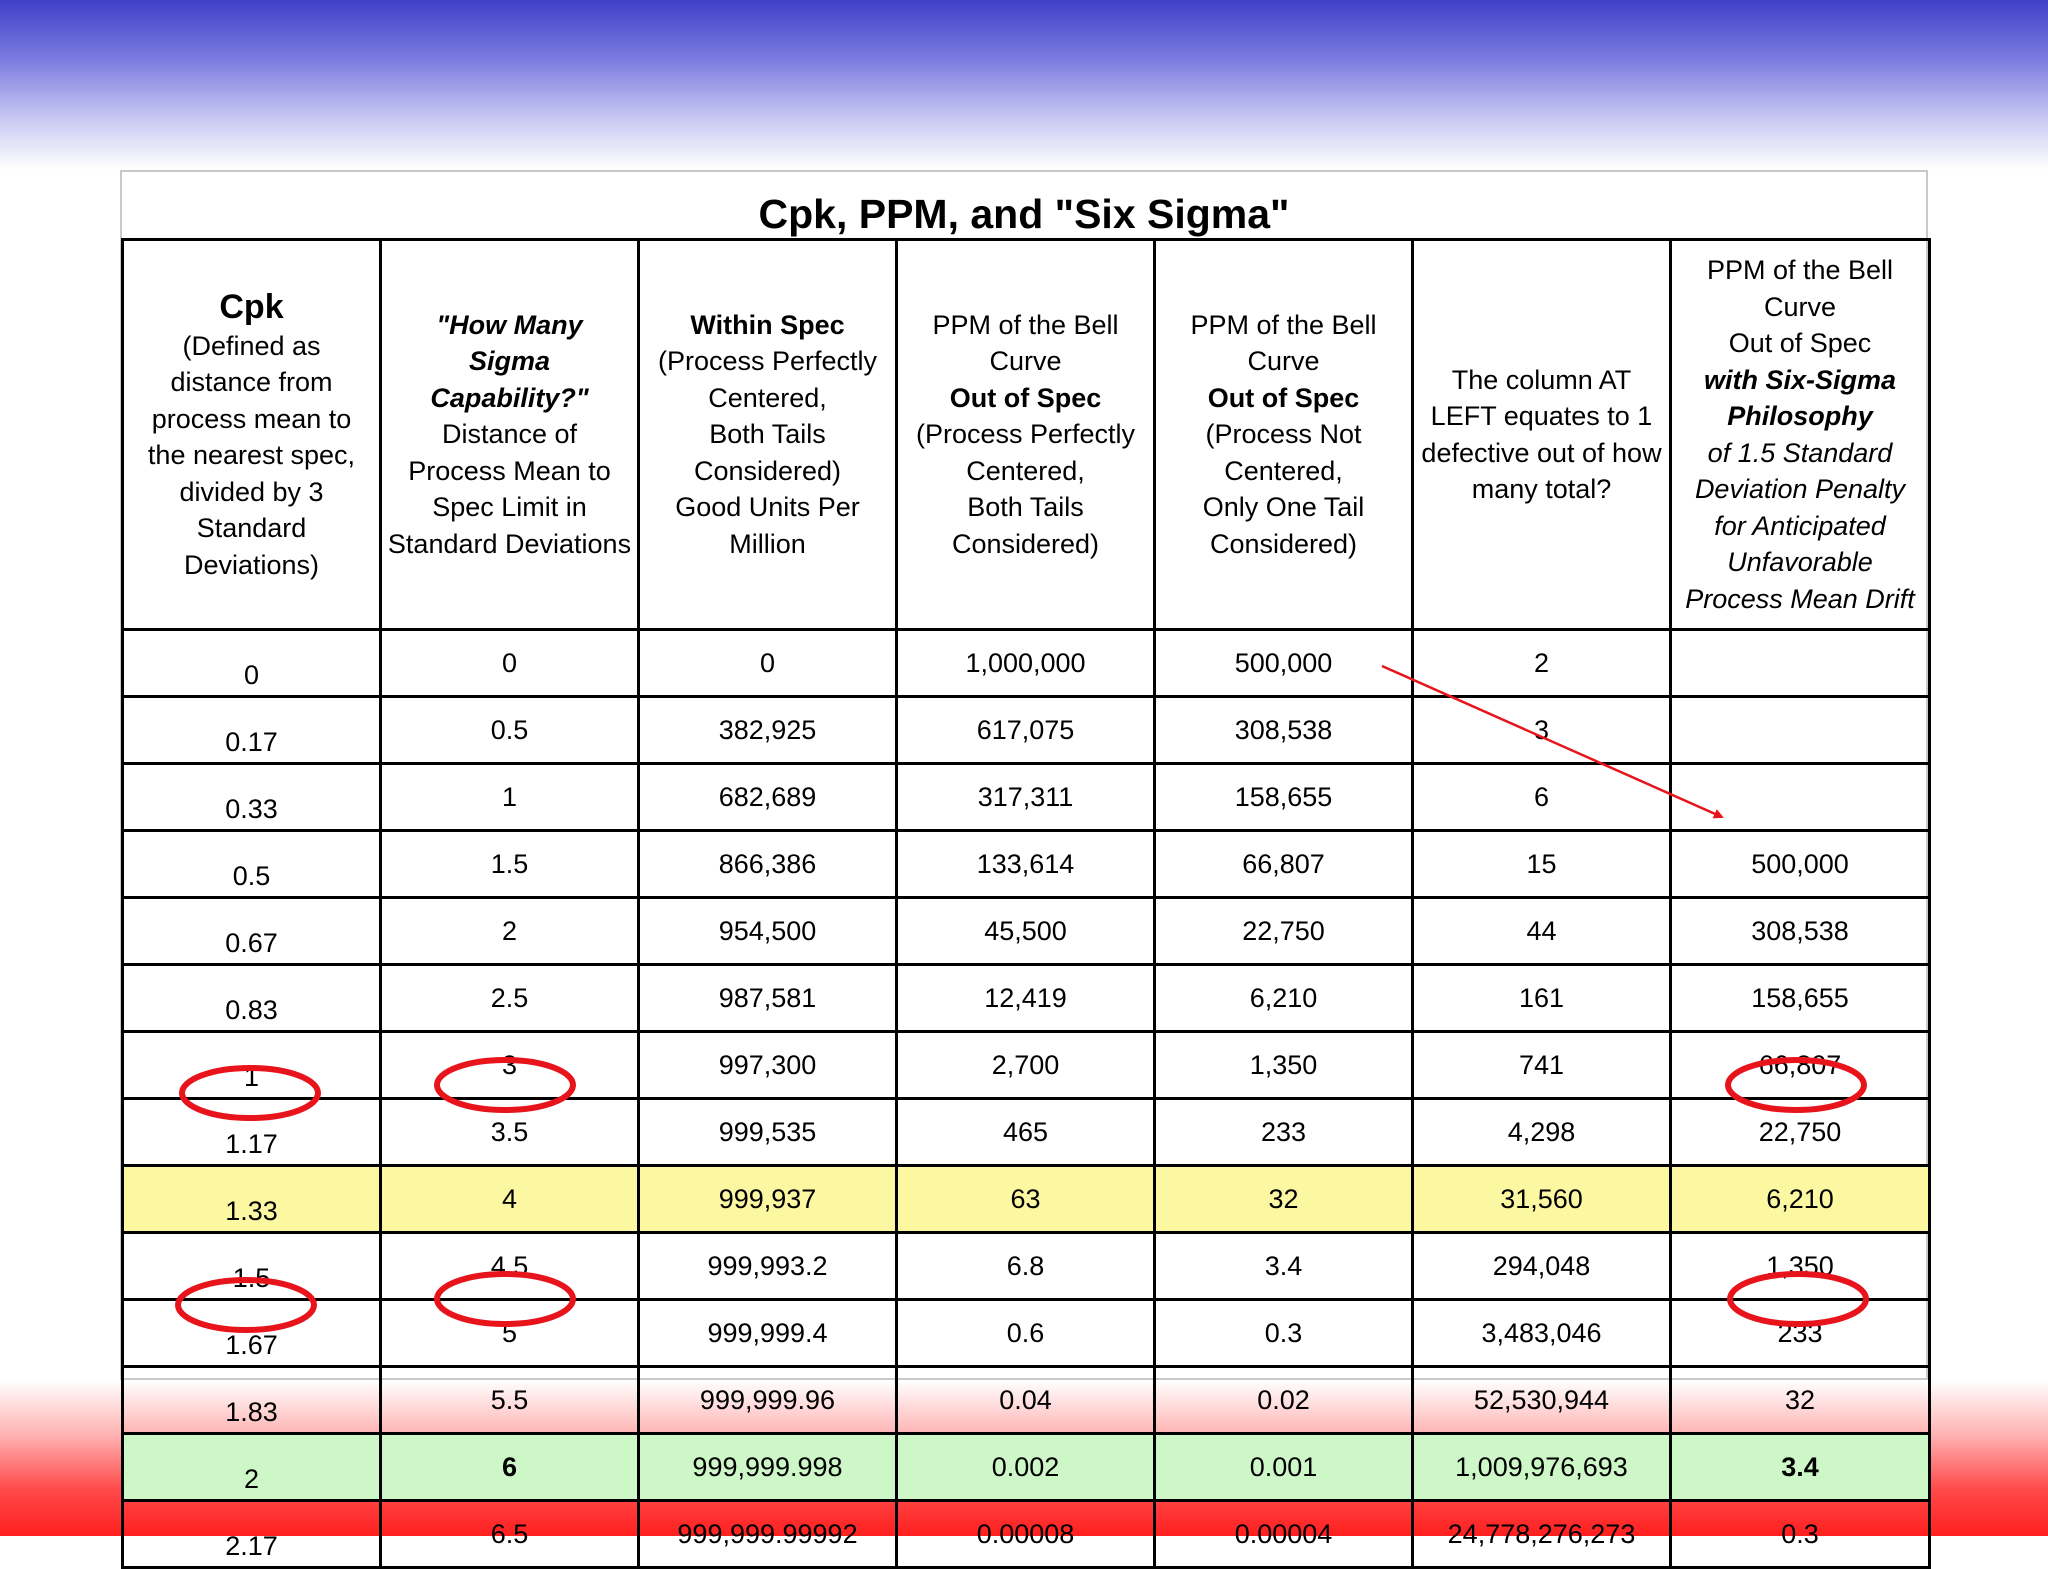 This screenshot has height=1569, width=2048. Describe the element at coordinates (1283, 1400) in the screenshot. I see `cell-ppm-one: 0.02` at that location.